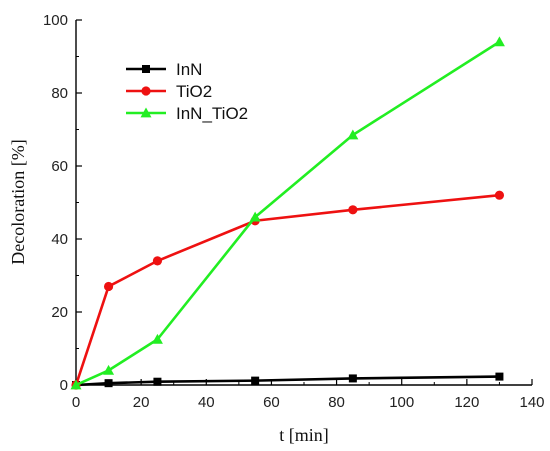 The width and height of the screenshot is (550, 451). Describe the element at coordinates (304, 435) in the screenshot. I see `x-axis-title: t [min]` at that location.